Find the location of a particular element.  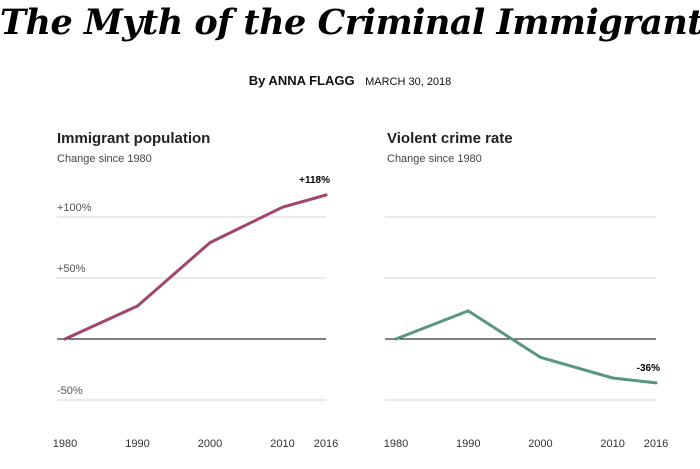

y-tick-label: -50% is located at coordinates (70, 391).